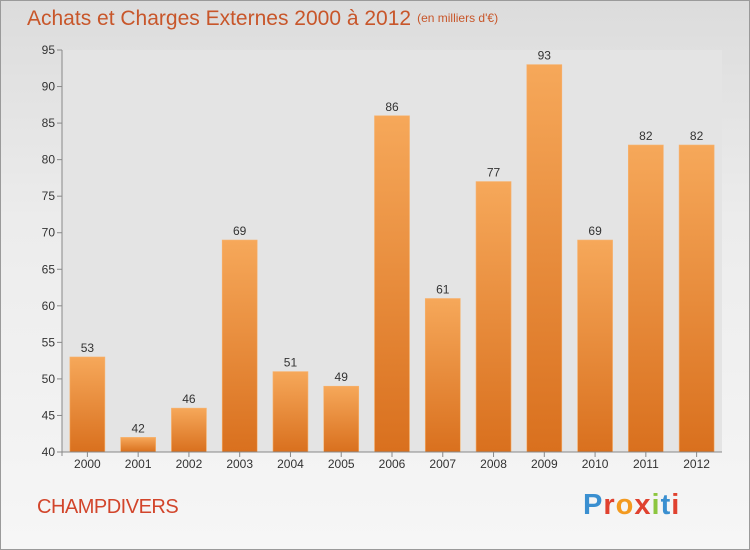  Describe the element at coordinates (666, 505) in the screenshot. I see `logo-letter: t` at that location.